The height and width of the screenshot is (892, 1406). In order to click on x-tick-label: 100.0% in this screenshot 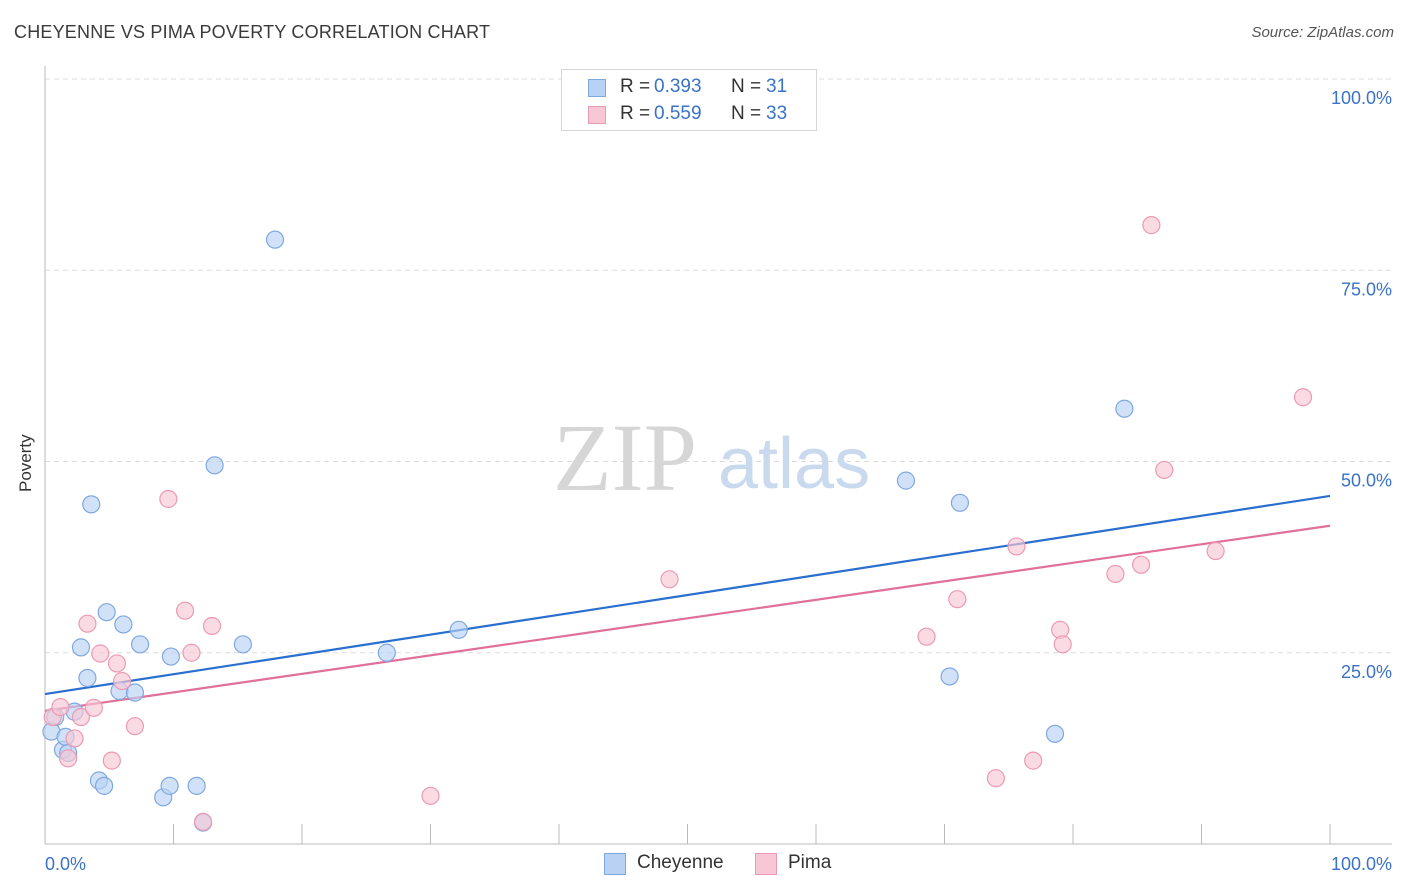, I will do `click(1361, 864)`.